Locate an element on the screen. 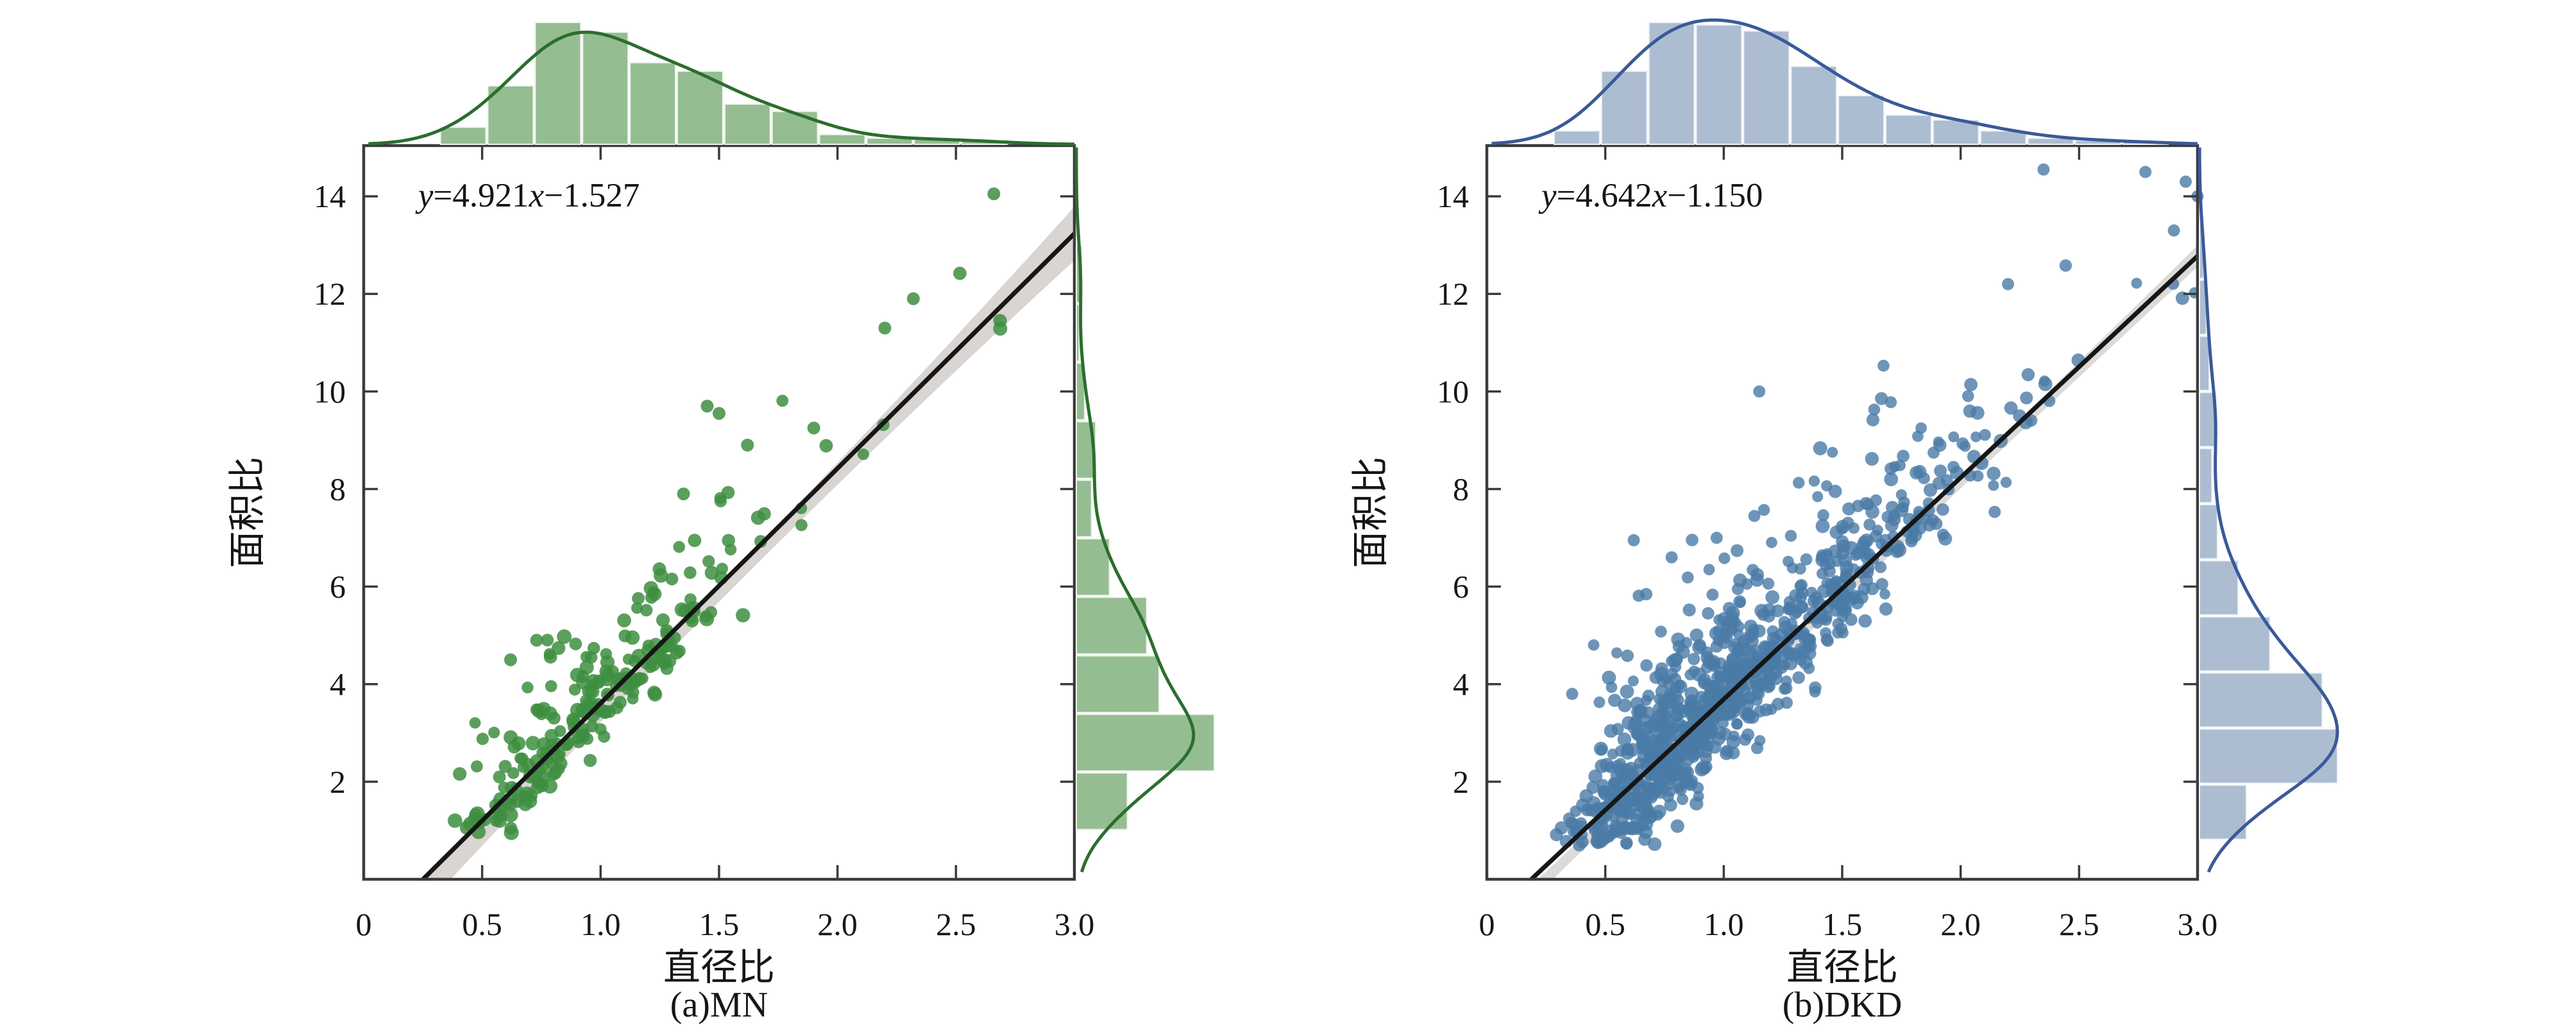  right-kde-curve is located at coordinates (1135, 510).